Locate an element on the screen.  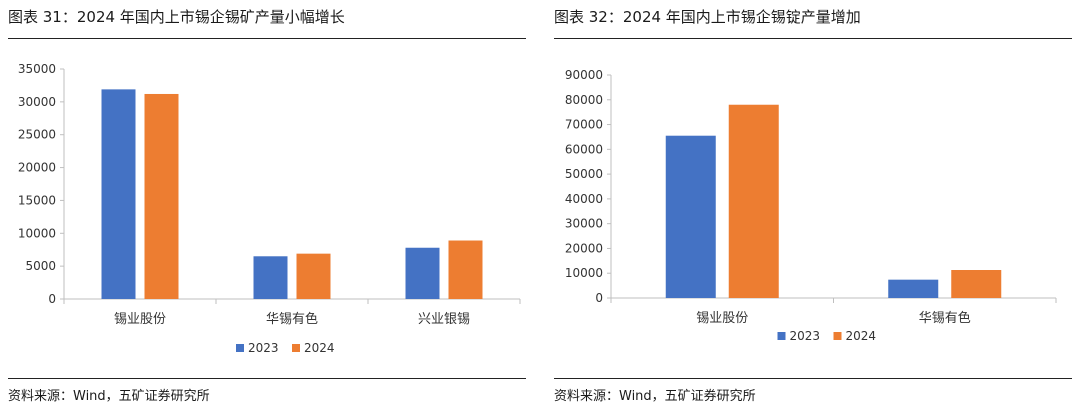
x-tick-label: 兴业银锡 is located at coordinates (444, 319).